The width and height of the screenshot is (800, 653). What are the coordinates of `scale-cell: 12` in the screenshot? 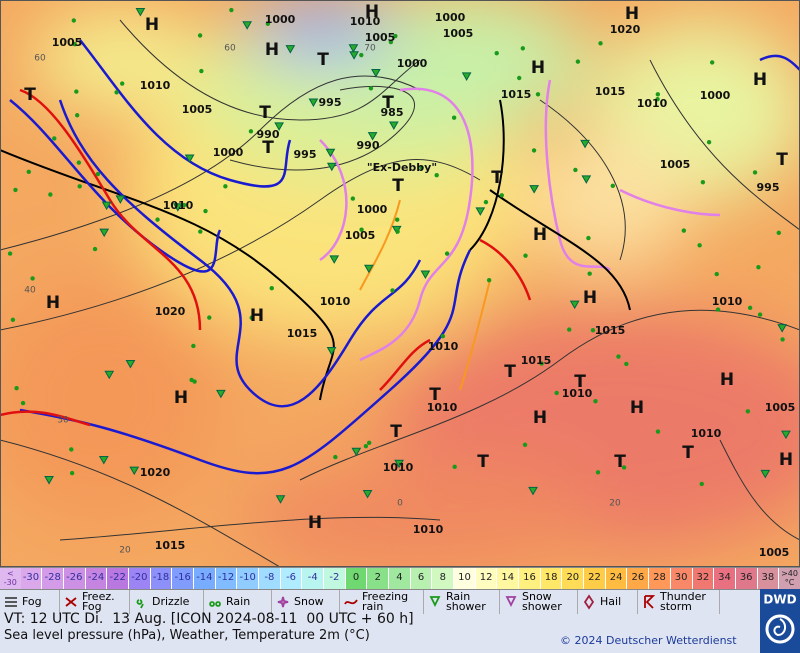 It's located at (486, 578).